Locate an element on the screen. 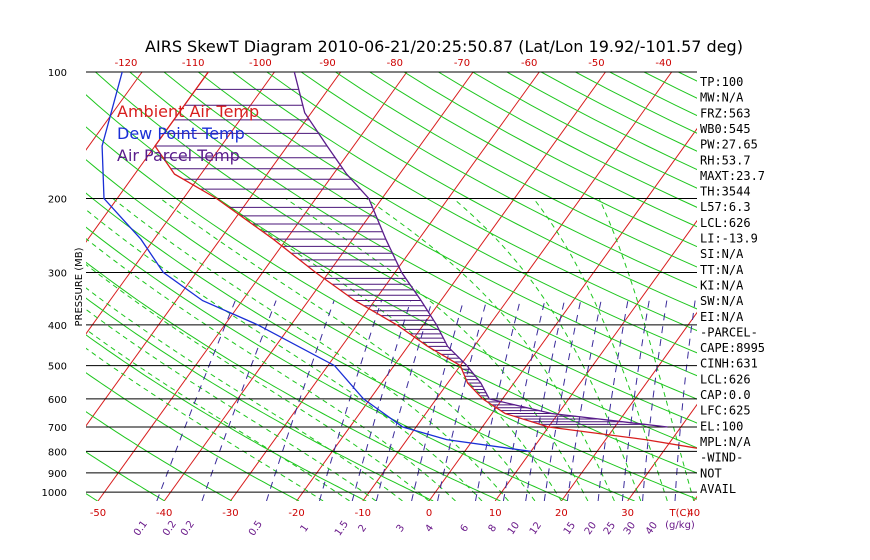 The image size is (870, 560). mixing-ratio-label: 40 is located at coordinates (652, 528).